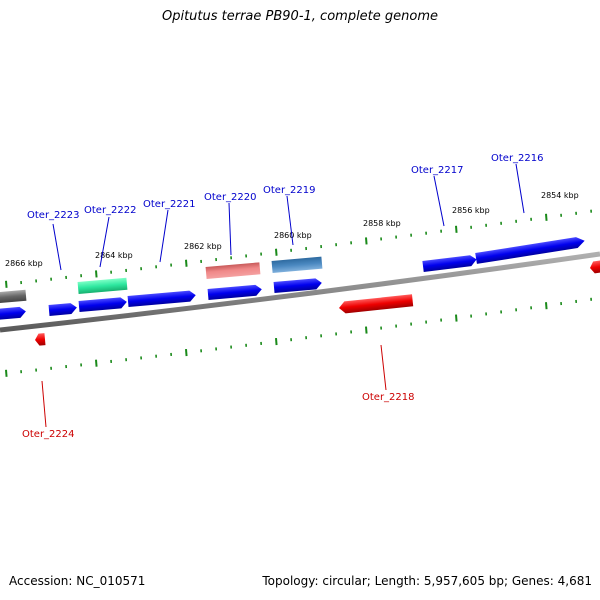  I want to click on accession-text: Accession: NC_010571, so click(77, 581).